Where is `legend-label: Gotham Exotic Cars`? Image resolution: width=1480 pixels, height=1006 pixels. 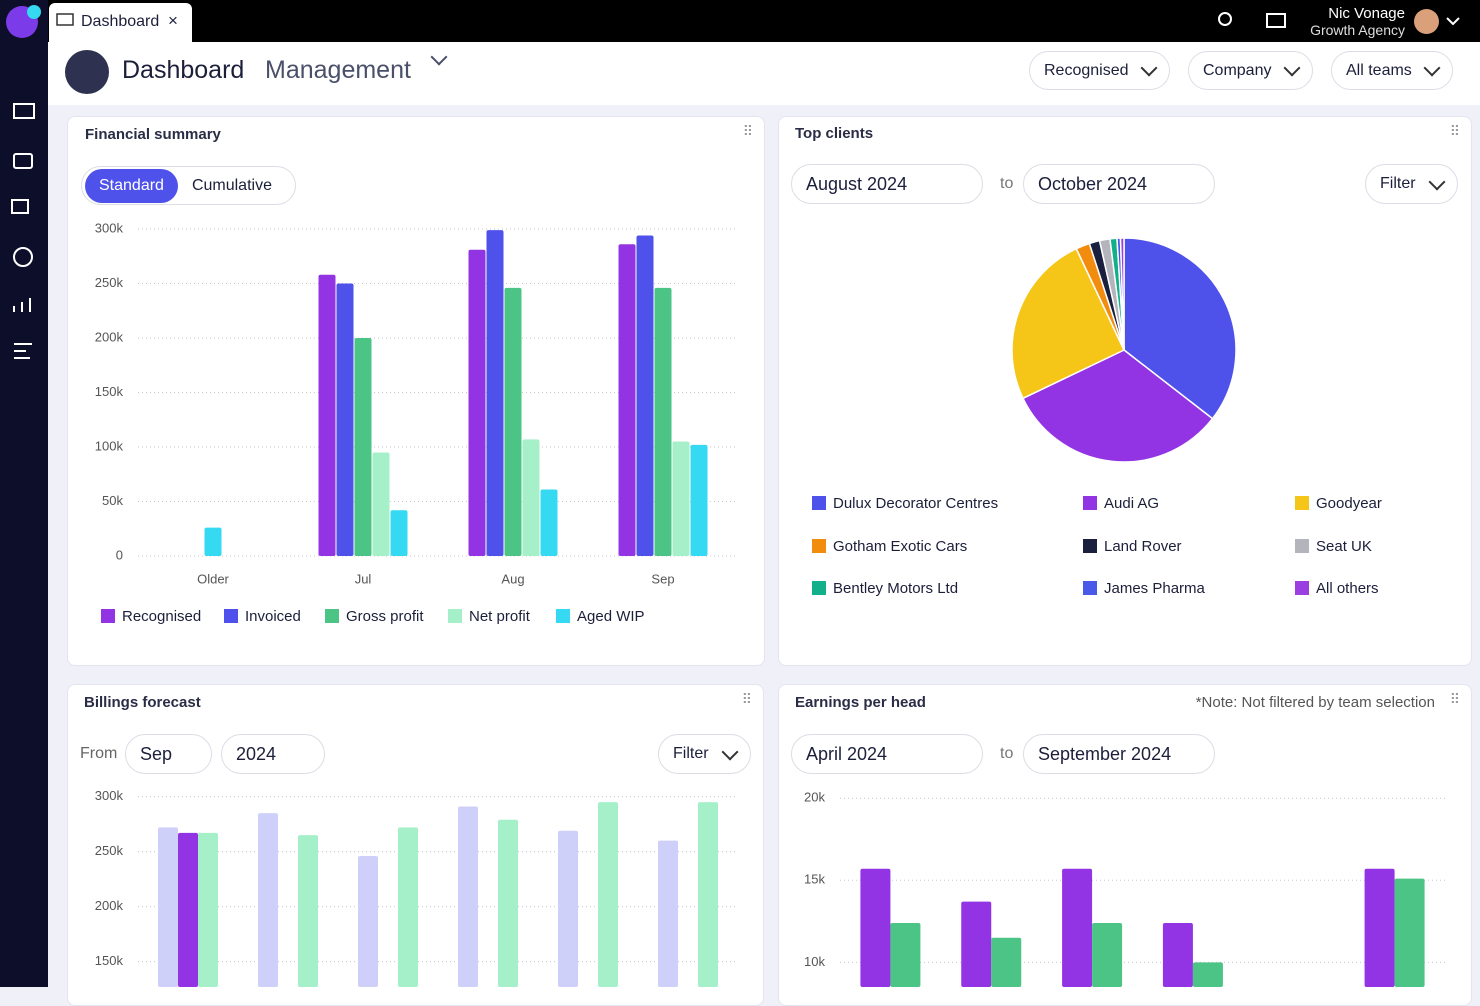
legend-label: Gotham Exotic Cars is located at coordinates (900, 546).